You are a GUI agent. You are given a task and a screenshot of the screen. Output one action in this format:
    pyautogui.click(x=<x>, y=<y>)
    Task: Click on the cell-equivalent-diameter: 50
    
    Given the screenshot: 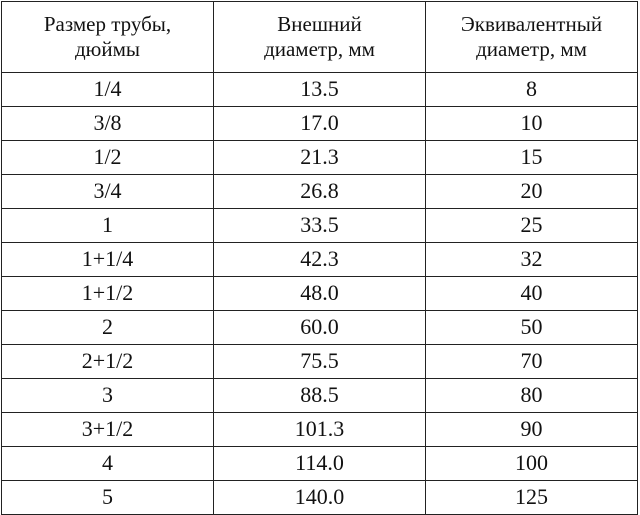 What is the action you would take?
    pyautogui.click(x=531, y=327)
    